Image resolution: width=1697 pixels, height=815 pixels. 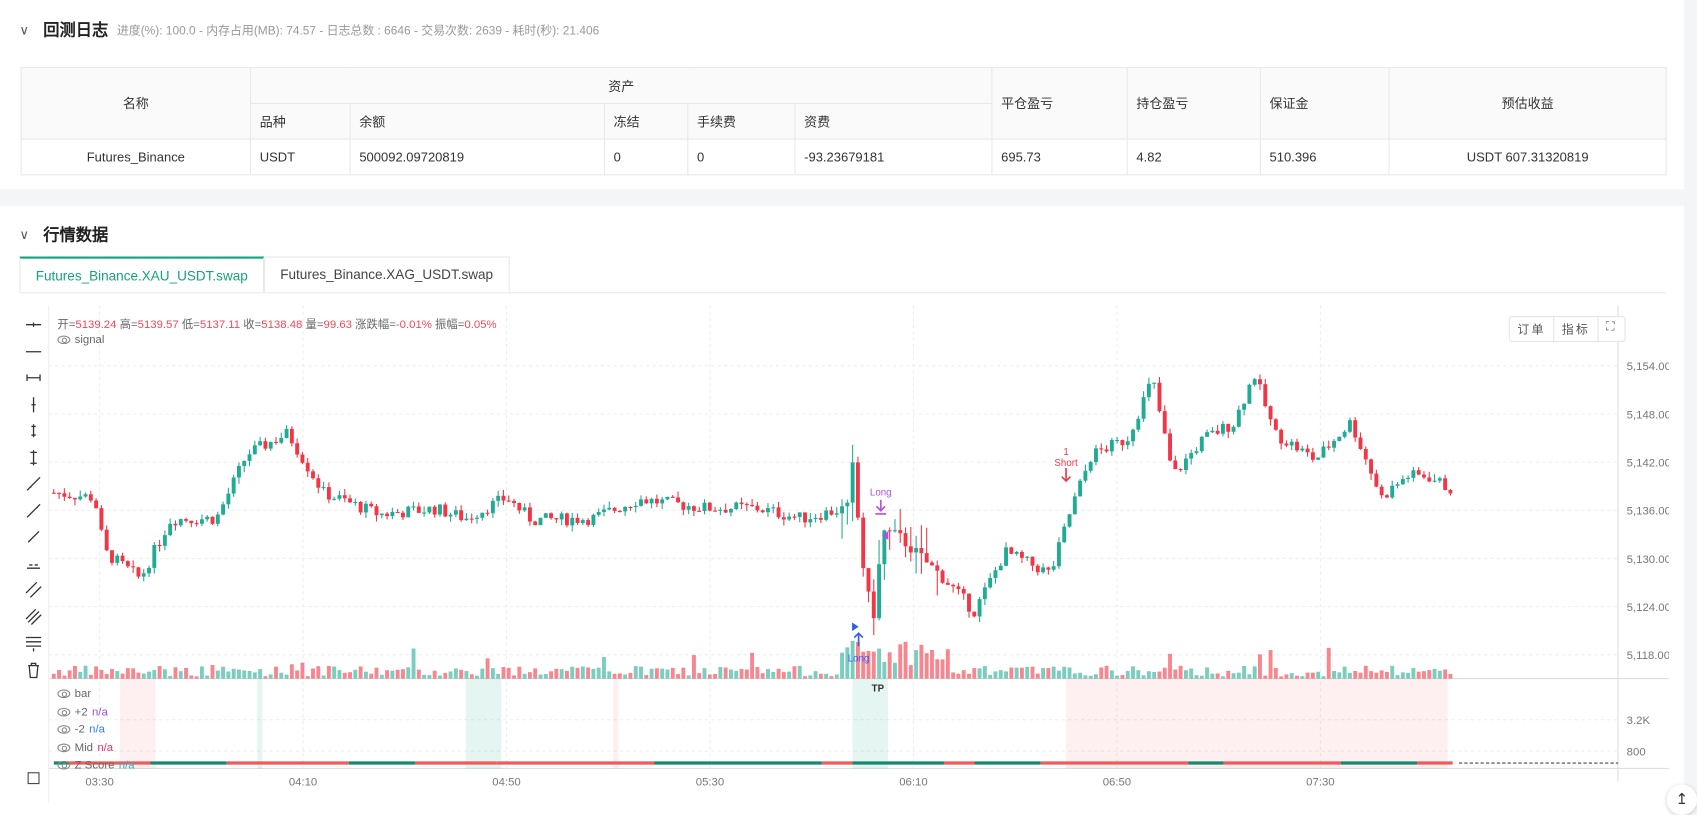 I want to click on scroll-top-button: ↥, so click(x=1681, y=799).